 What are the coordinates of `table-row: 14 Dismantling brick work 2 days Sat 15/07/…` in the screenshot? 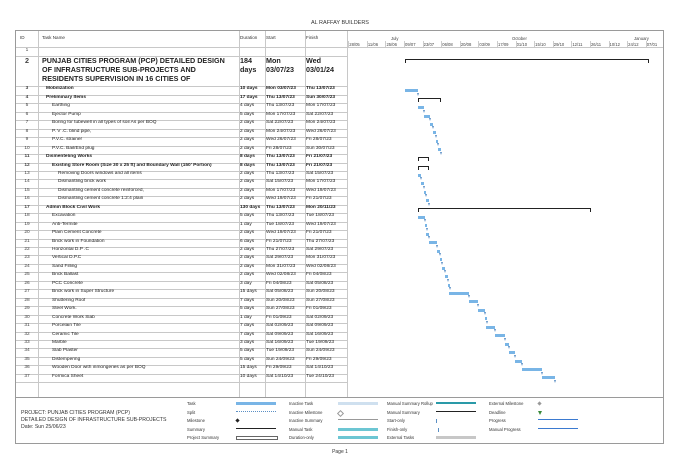 It's located at (181, 183).